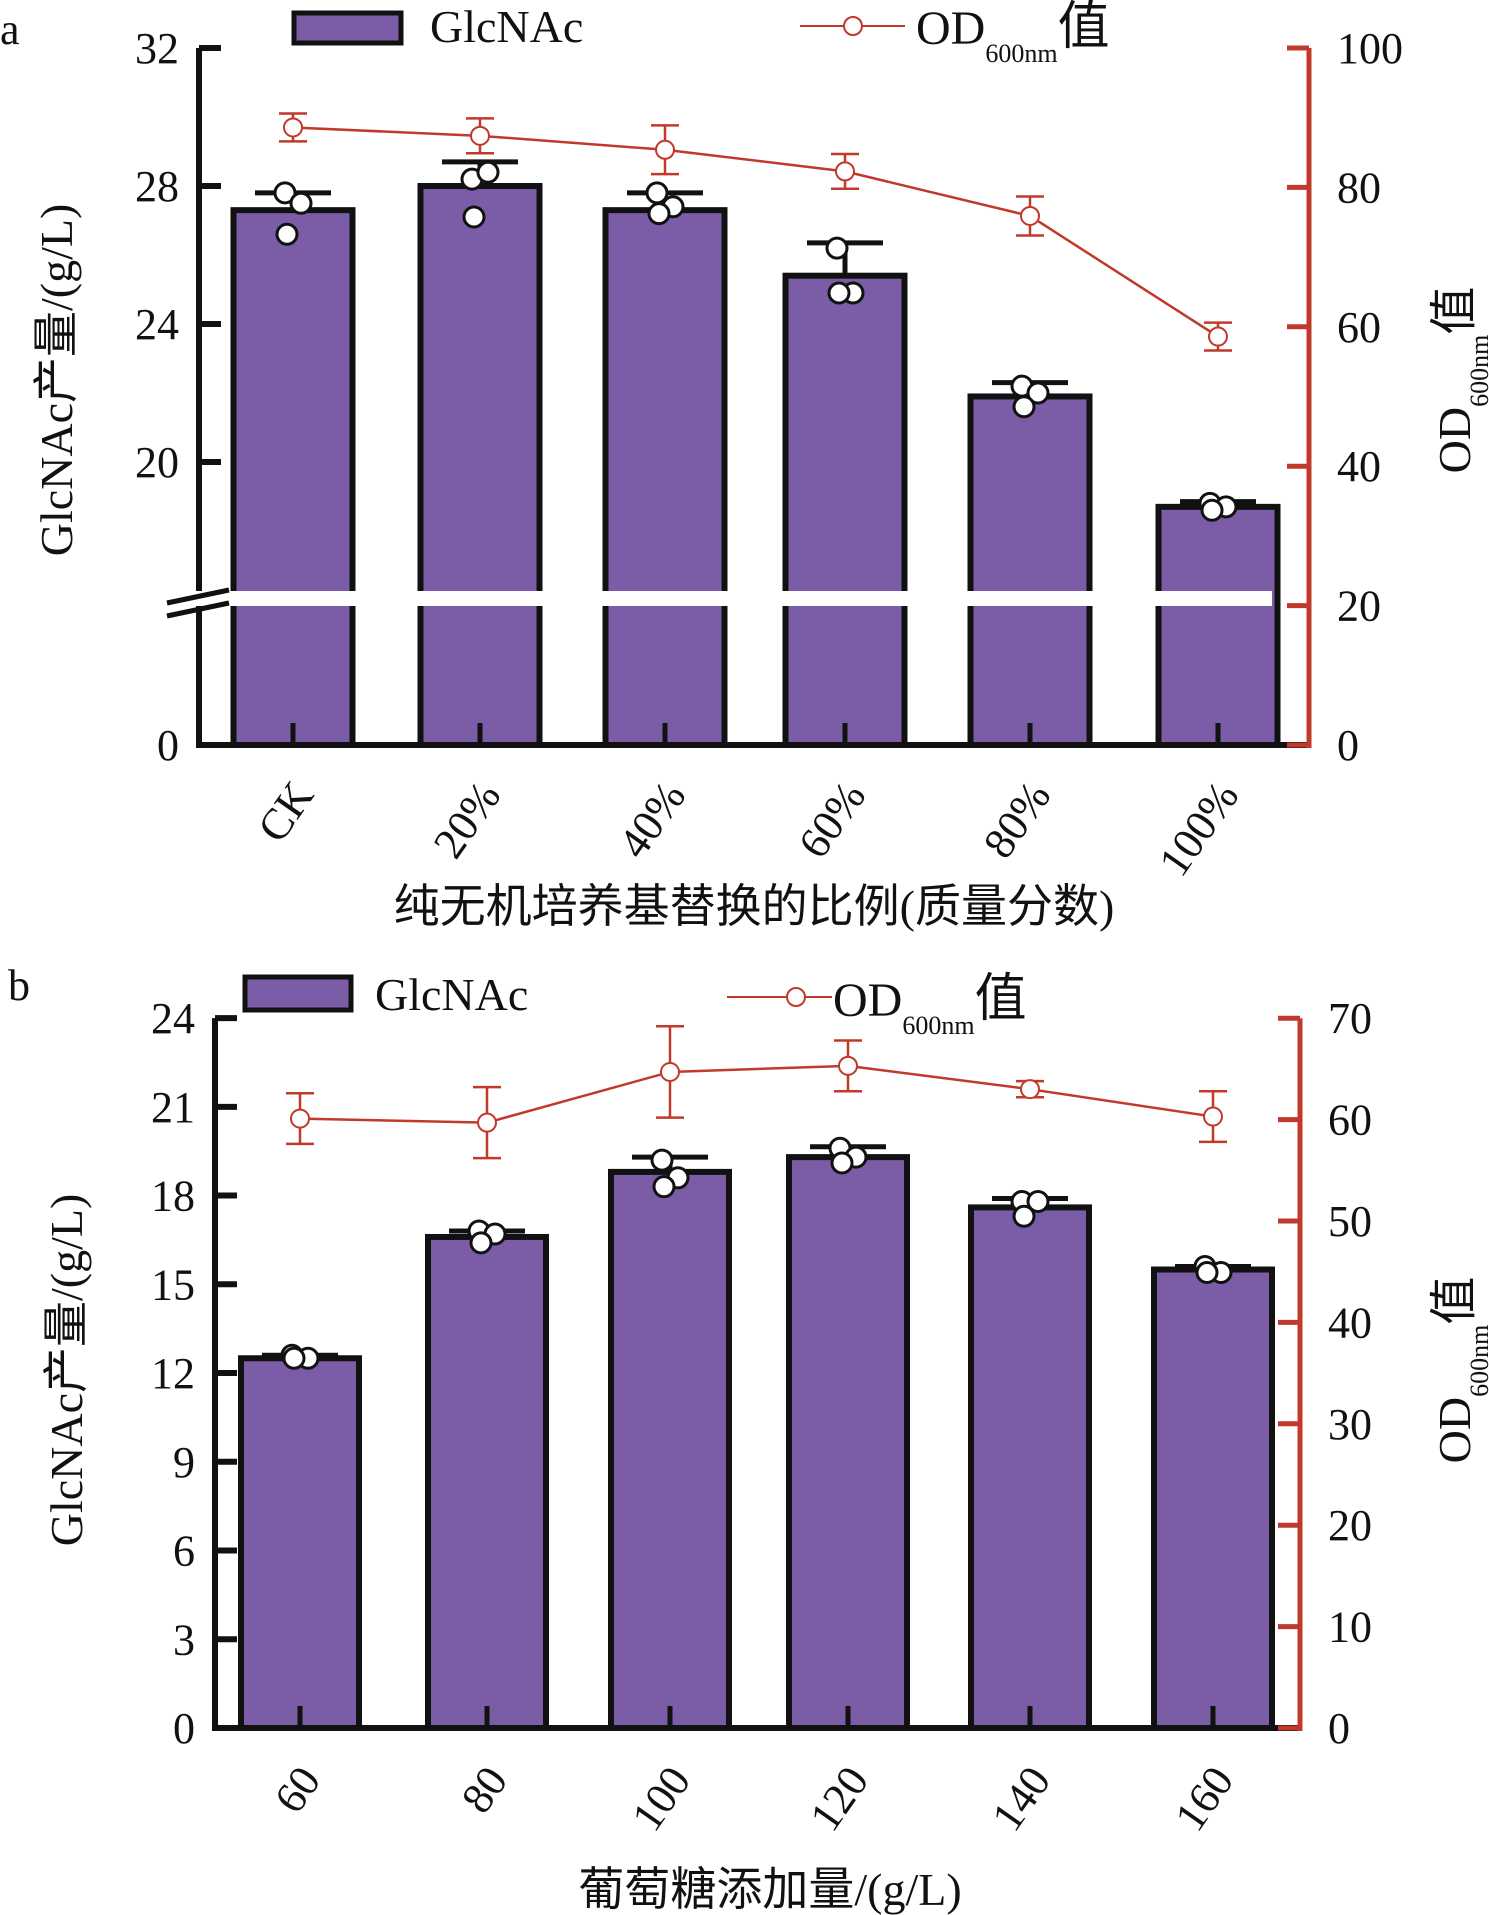 The width and height of the screenshot is (1489, 1915). What do you see at coordinates (1021, 1799) in the screenshot?
I see `x-tick-label: 140` at bounding box center [1021, 1799].